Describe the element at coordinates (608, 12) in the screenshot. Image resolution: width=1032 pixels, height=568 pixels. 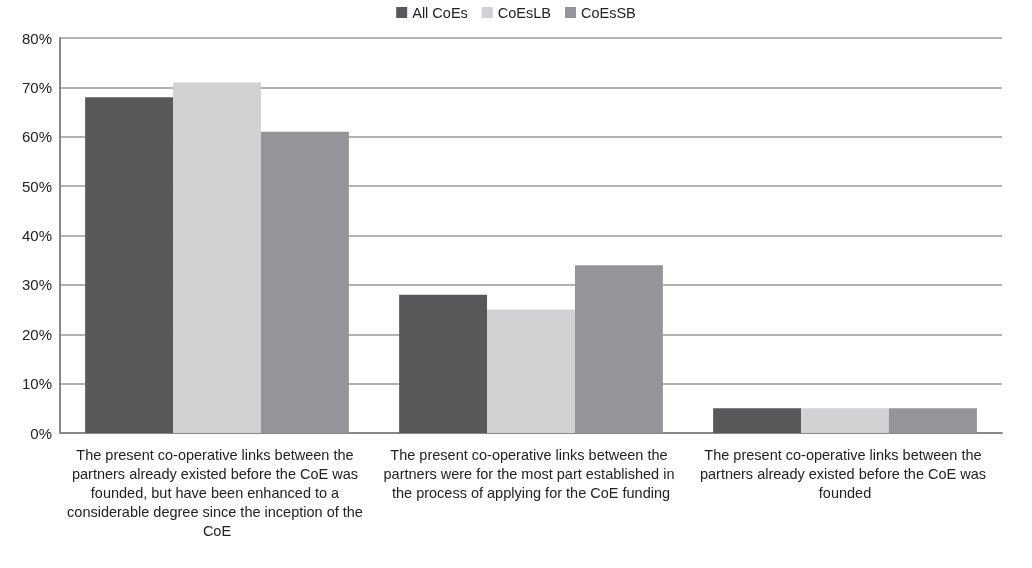
I see `legend-label: CoEsSB` at that location.